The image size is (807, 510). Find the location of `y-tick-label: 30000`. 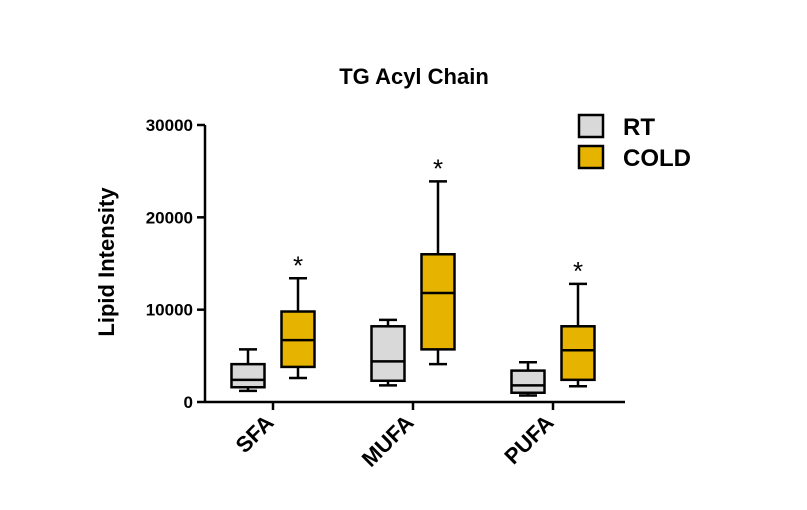

y-tick-label: 30000 is located at coordinates (169, 125).